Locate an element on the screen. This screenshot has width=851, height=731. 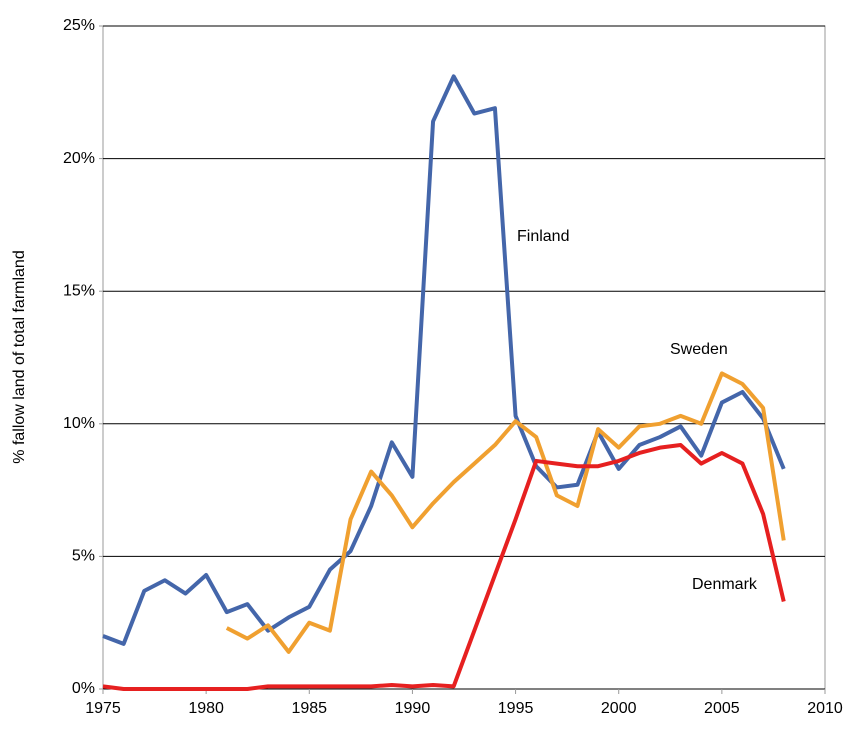
x-tick-label: 2010 is located at coordinates (825, 708).